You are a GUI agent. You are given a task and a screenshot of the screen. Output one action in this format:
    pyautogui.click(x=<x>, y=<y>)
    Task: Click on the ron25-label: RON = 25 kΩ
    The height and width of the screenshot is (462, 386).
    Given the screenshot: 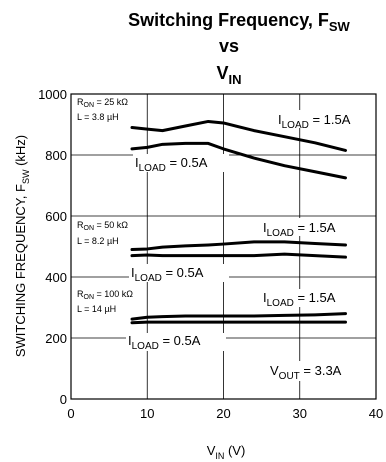 What is the action you would take?
    pyautogui.click(x=102, y=103)
    